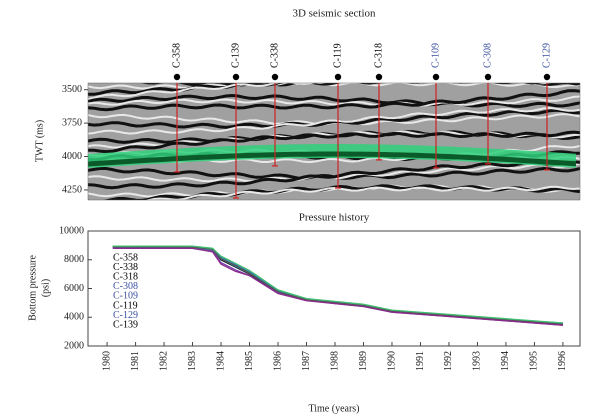  I want to click on x-tick-label: 1983, so click(192, 361).